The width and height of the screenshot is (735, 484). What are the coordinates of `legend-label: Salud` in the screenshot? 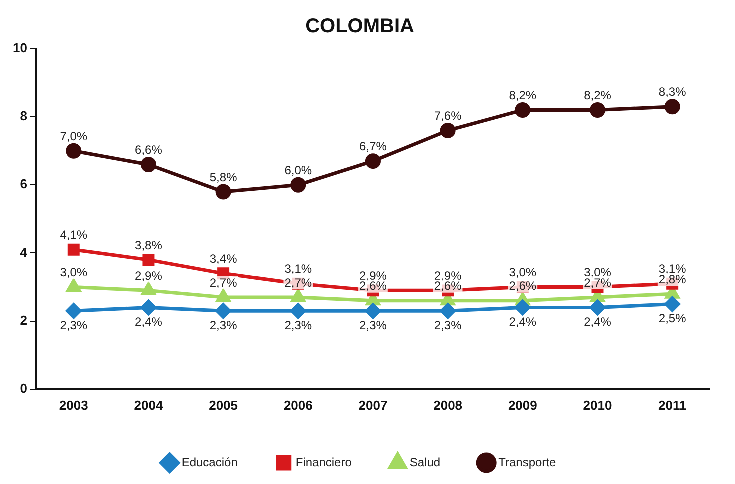 It's located at (425, 462).